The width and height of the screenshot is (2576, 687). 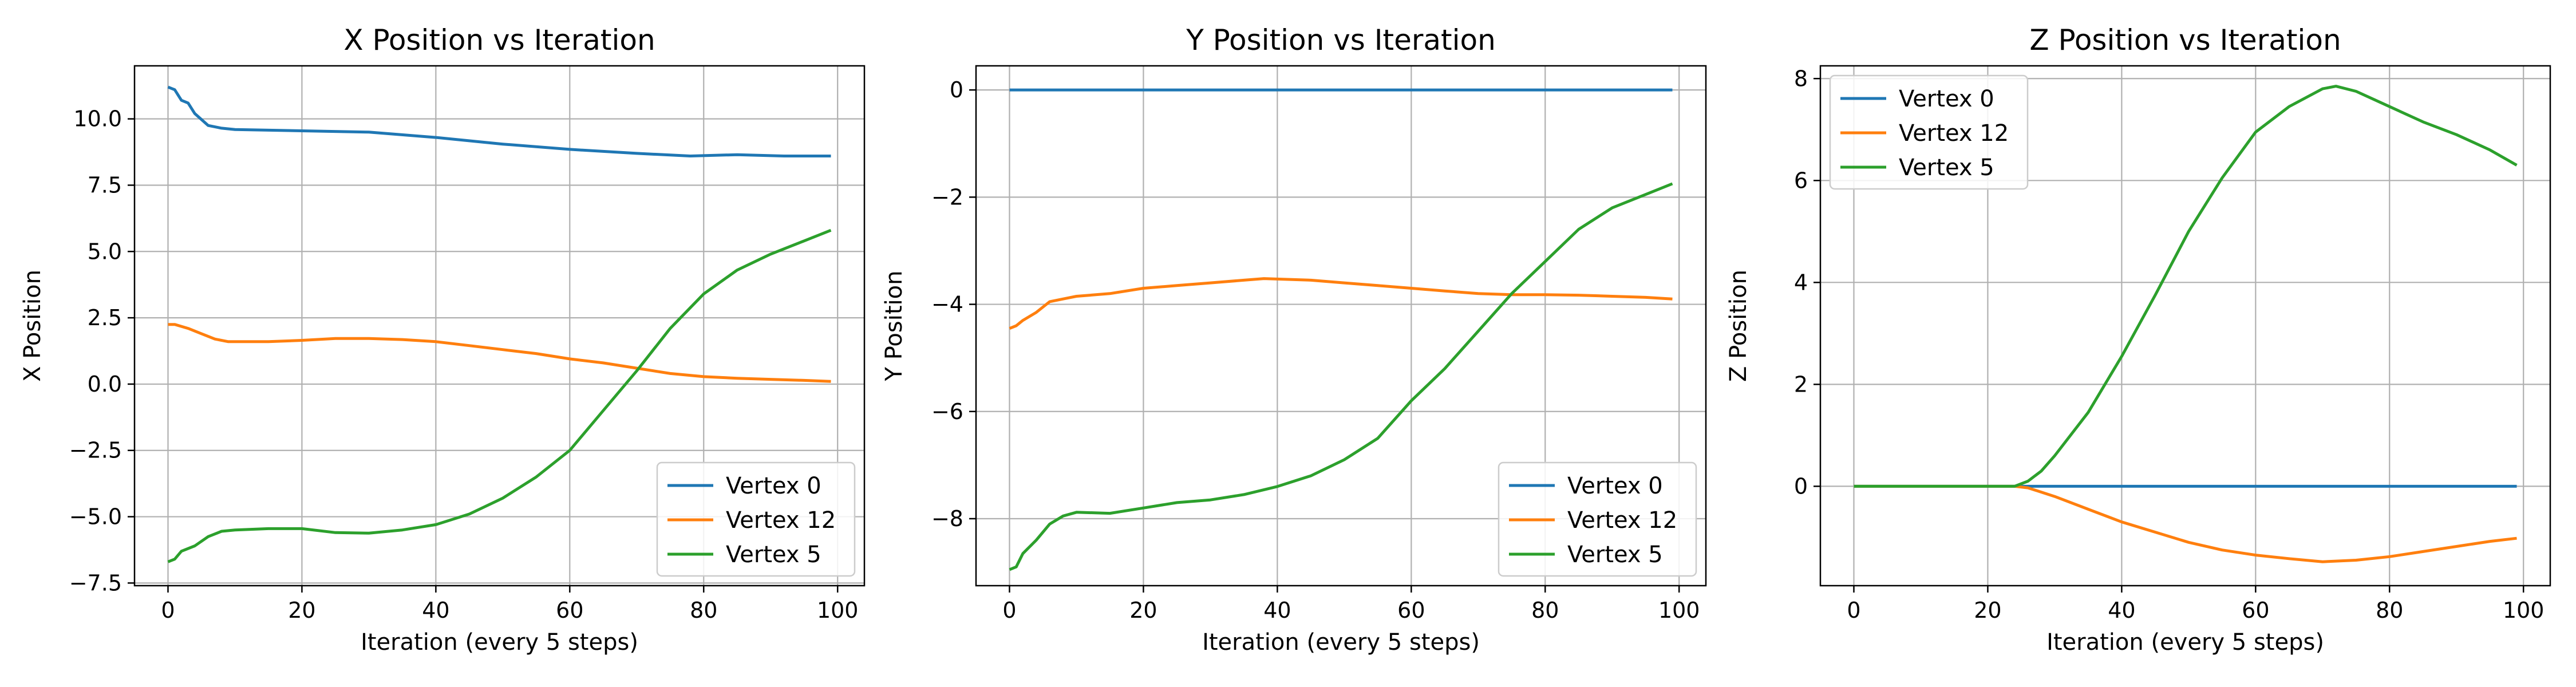 What do you see at coordinates (947, 411) in the screenshot?
I see `y-tick-label: −6` at bounding box center [947, 411].